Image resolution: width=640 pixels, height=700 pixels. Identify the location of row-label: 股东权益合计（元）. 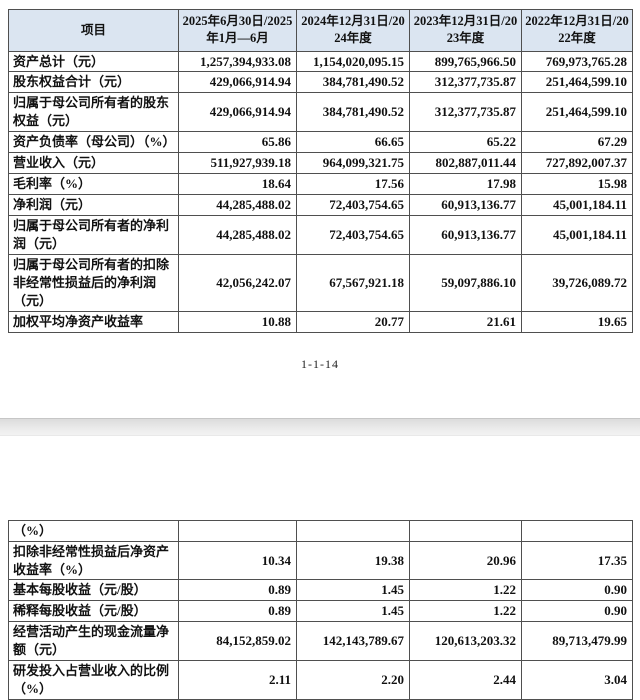
(93, 82).